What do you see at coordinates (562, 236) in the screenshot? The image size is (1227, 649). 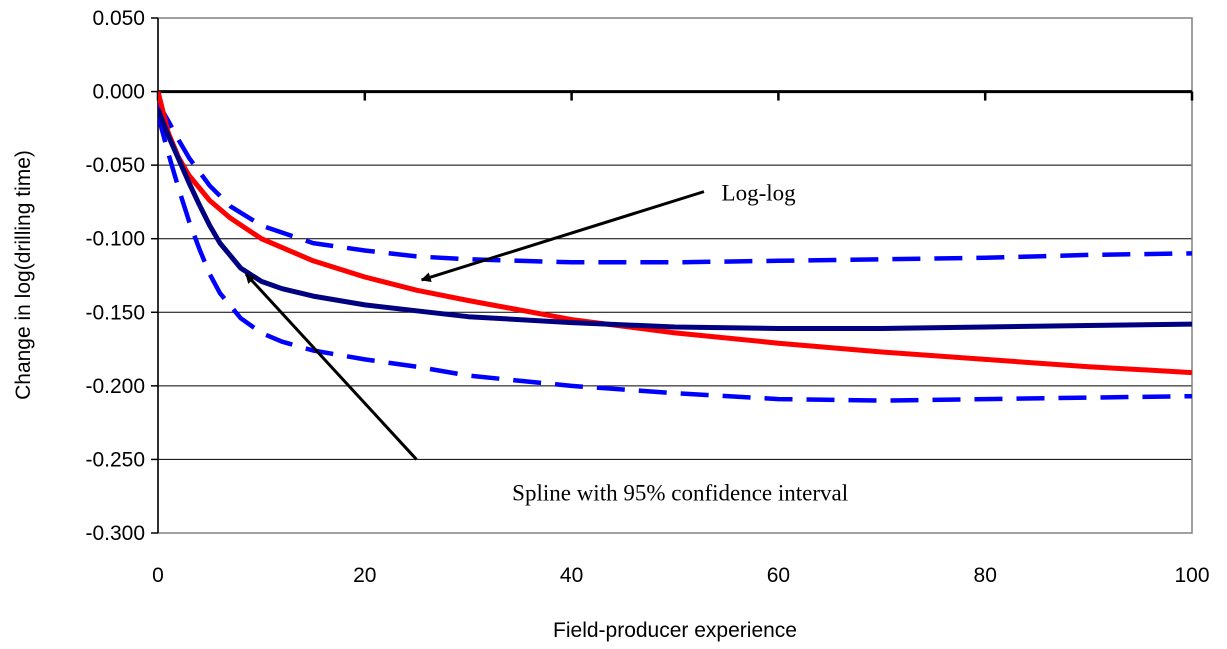 I see `annotation-arrow-log-log` at bounding box center [562, 236].